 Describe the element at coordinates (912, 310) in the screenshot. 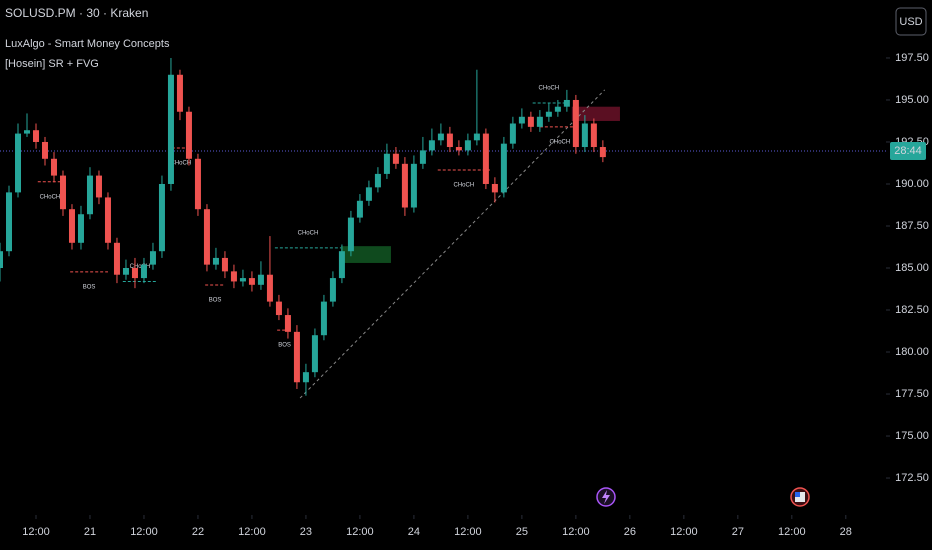

I see `y-tick-label: 182.50` at that location.